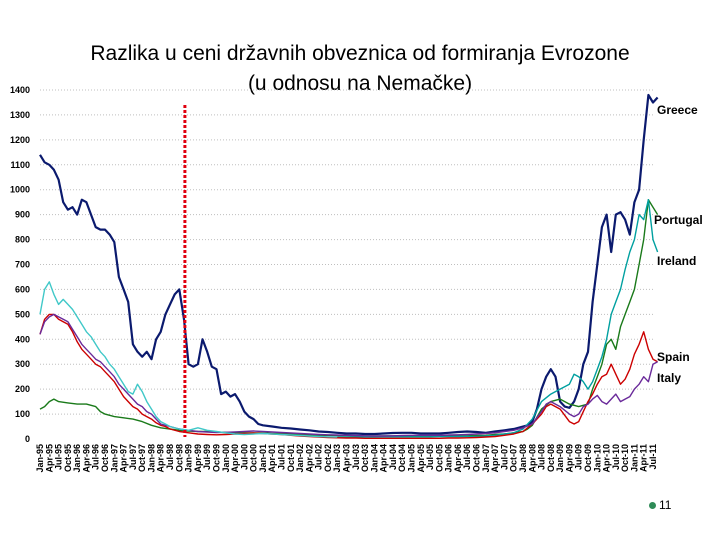 The width and height of the screenshot is (720, 540). Describe the element at coordinates (337, 458) in the screenshot. I see `x-tick-label: Jan-03` at that location.